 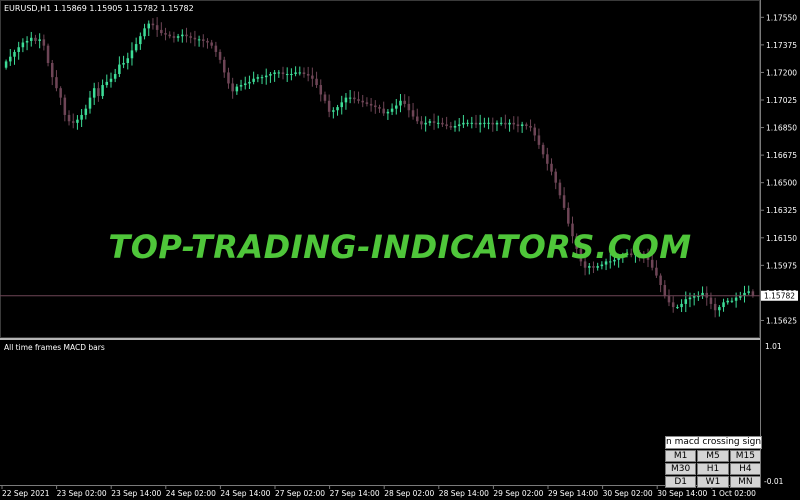 I want to click on timeframe-button-m30: M30, so click(x=681, y=469).